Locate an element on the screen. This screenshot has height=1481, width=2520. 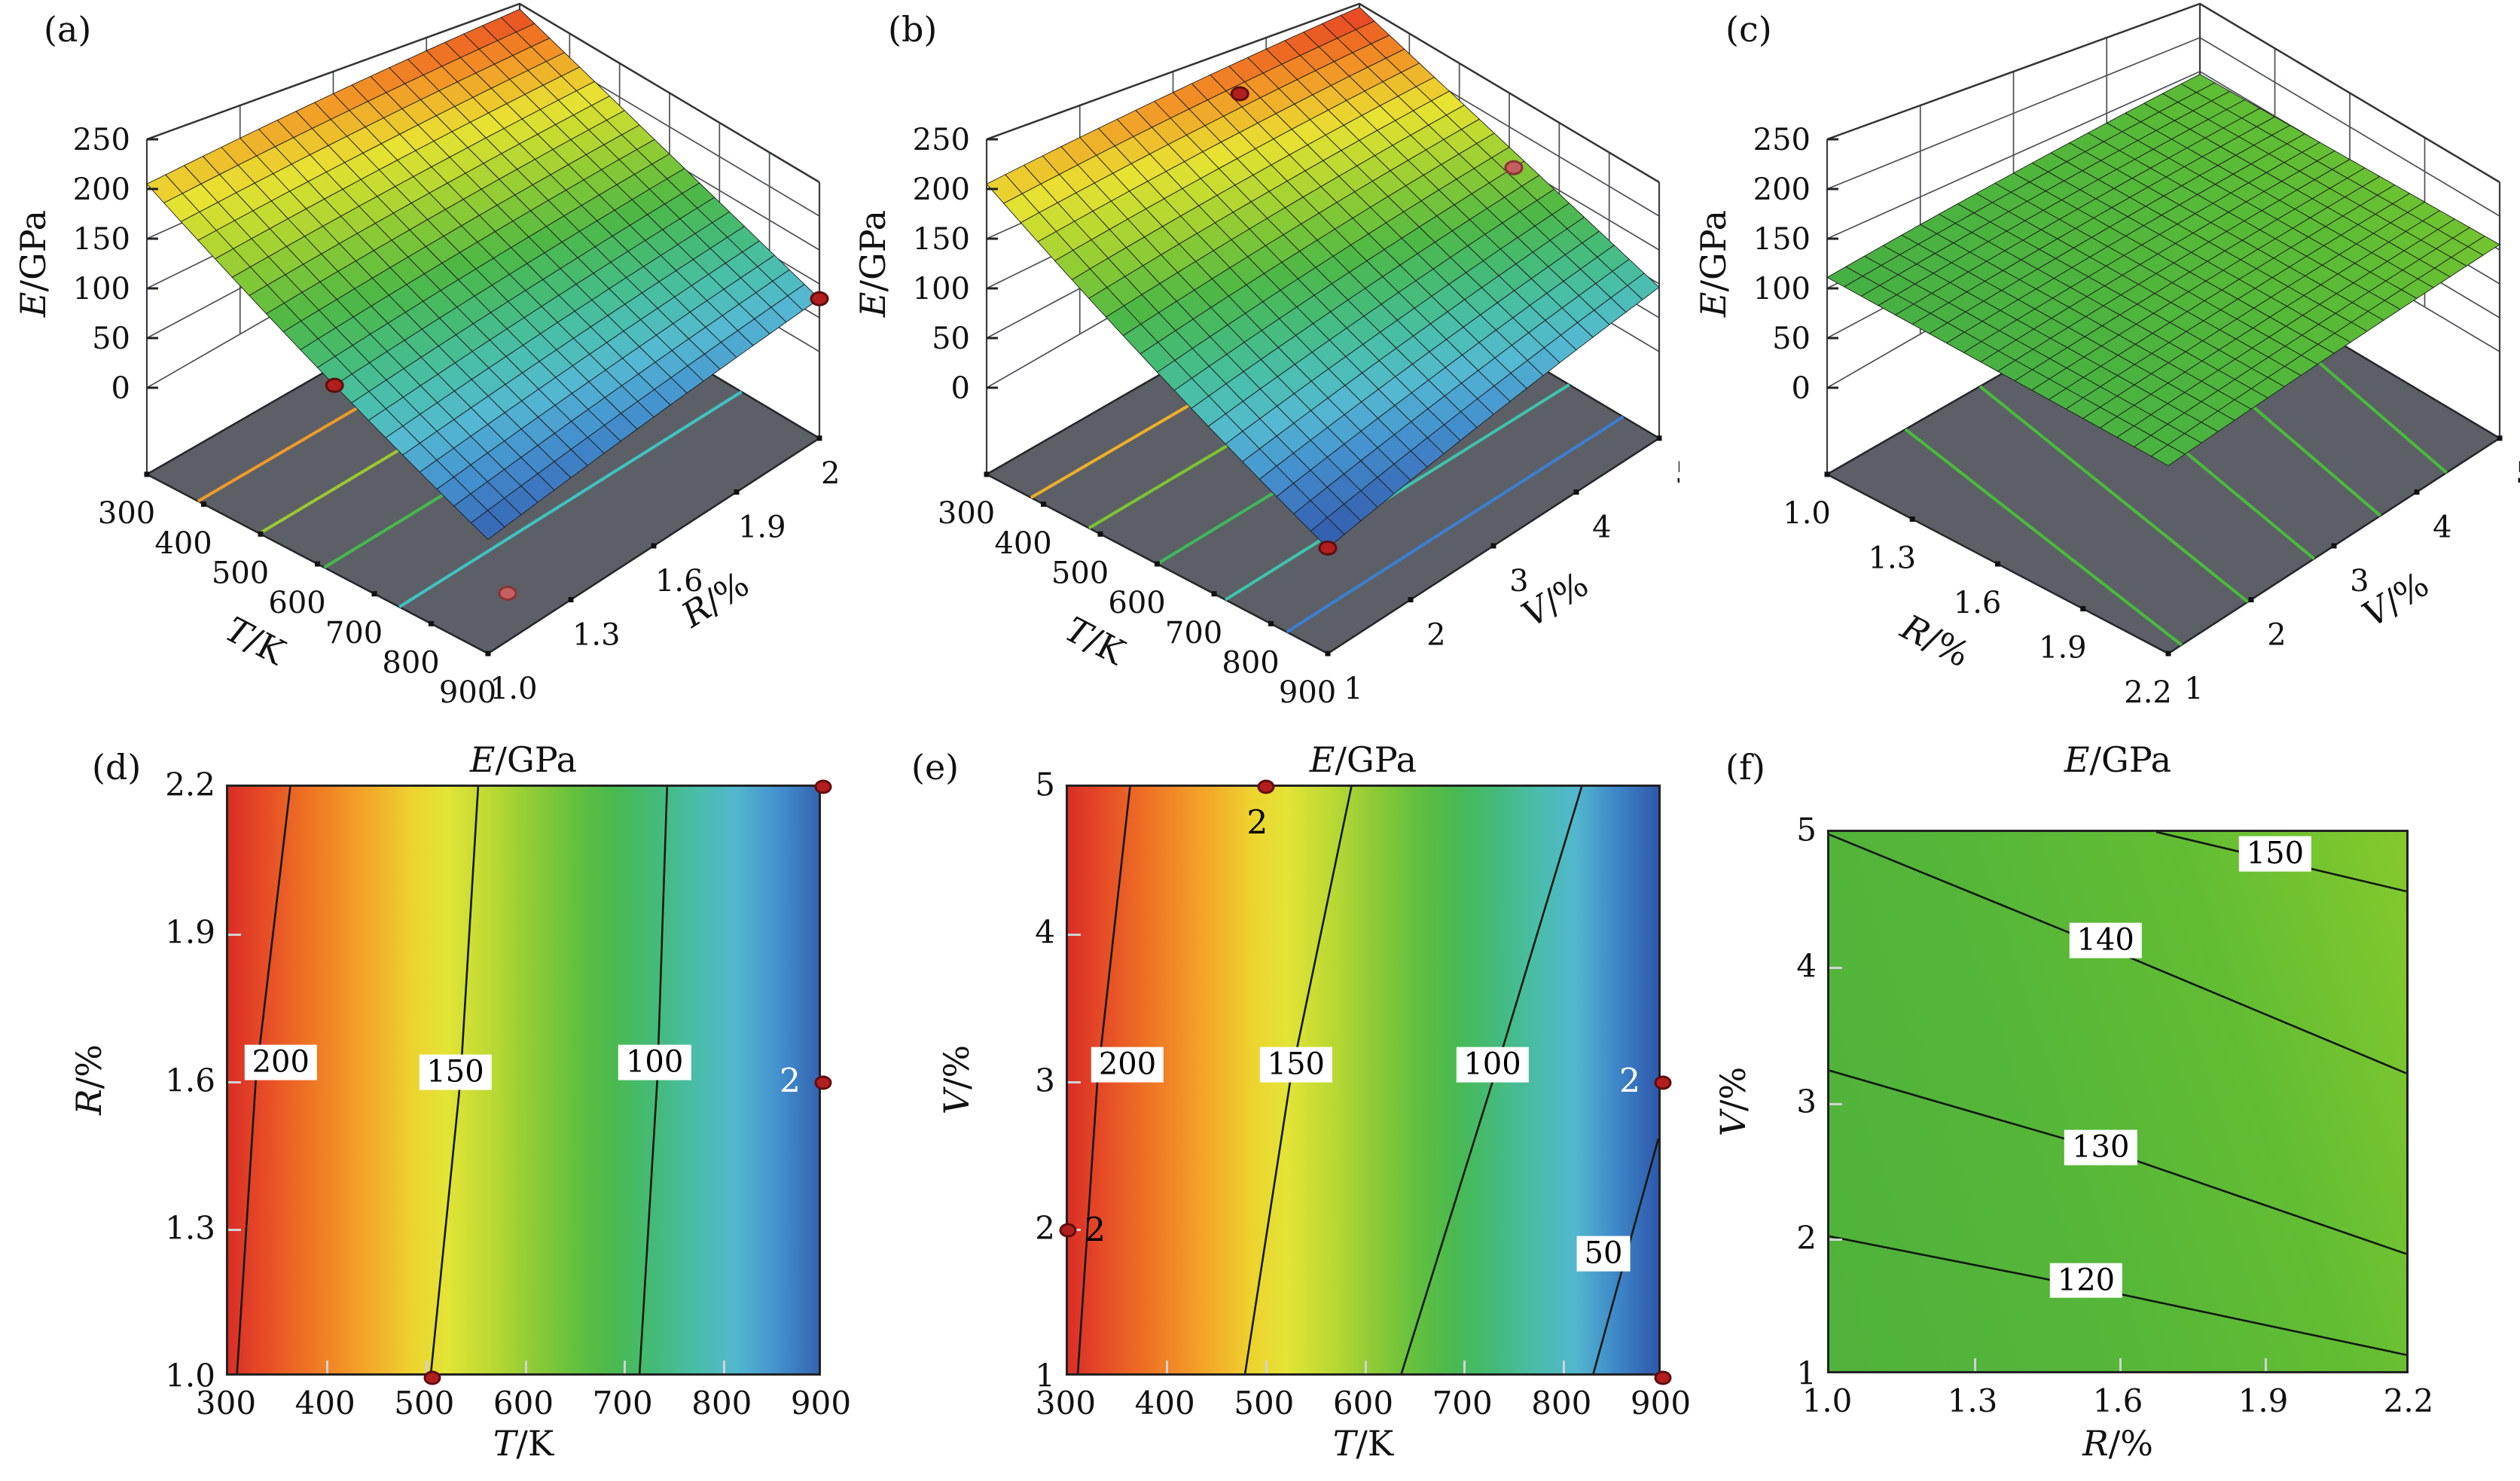
z-axis: 0 50 100 150 200 250 E/GPa is located at coordinates (85, 264).